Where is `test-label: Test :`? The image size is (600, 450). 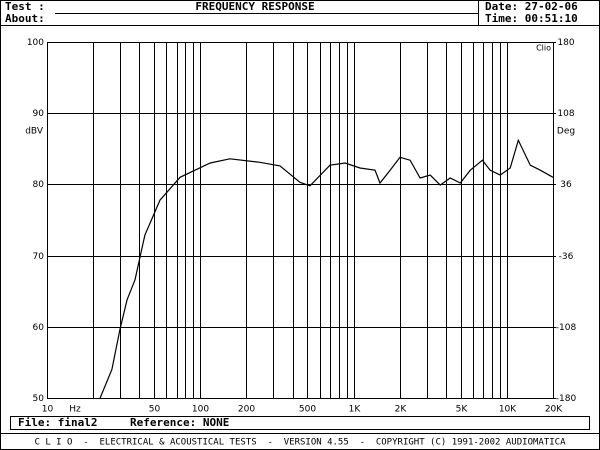
test-label: Test : is located at coordinates (25, 6).